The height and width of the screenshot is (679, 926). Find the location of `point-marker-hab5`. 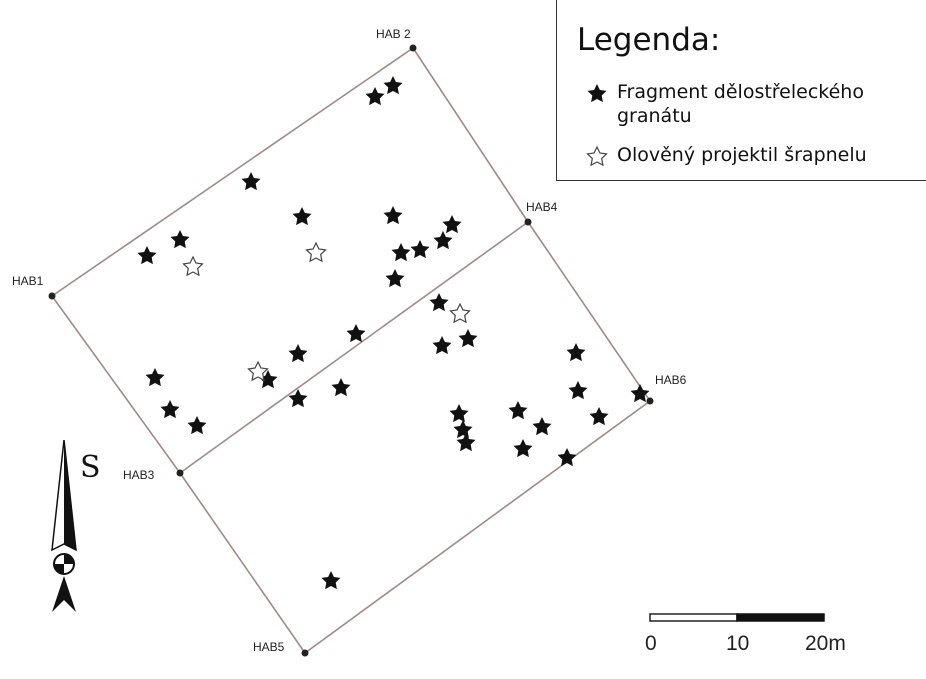

point-marker-hab5 is located at coordinates (305, 653).